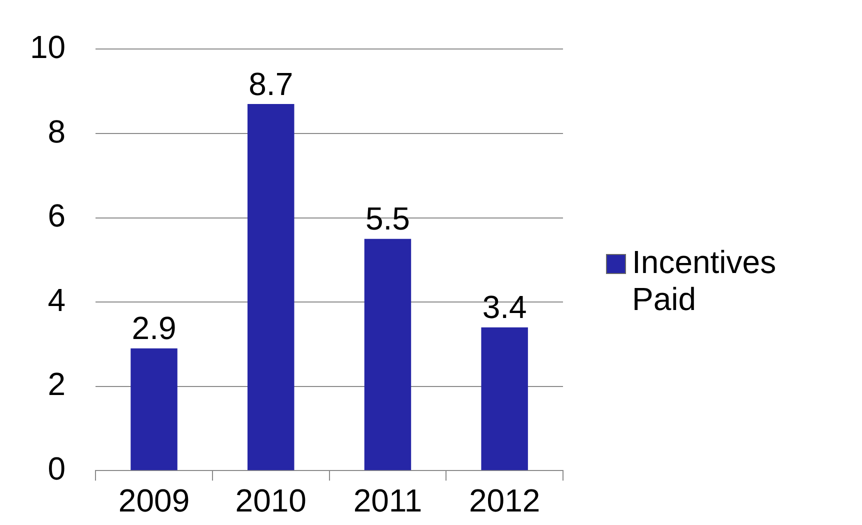 This screenshot has width=862, height=525. What do you see at coordinates (57, 384) in the screenshot?
I see `y-tick-label: 2` at bounding box center [57, 384].